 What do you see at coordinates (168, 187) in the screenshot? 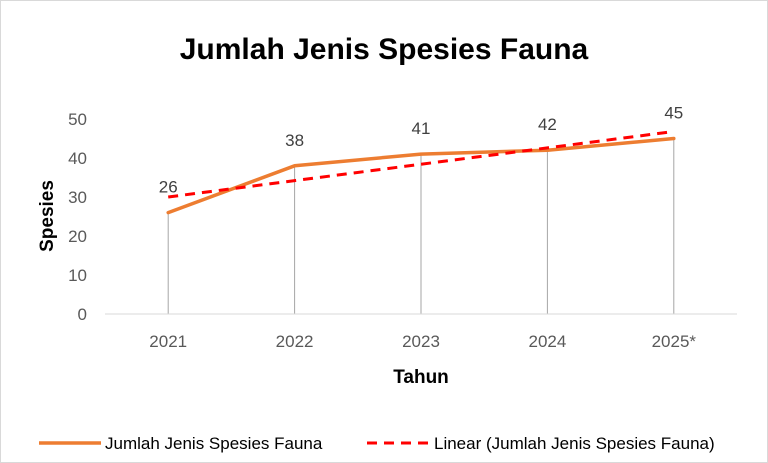
I see `data-label: 26` at bounding box center [168, 187].